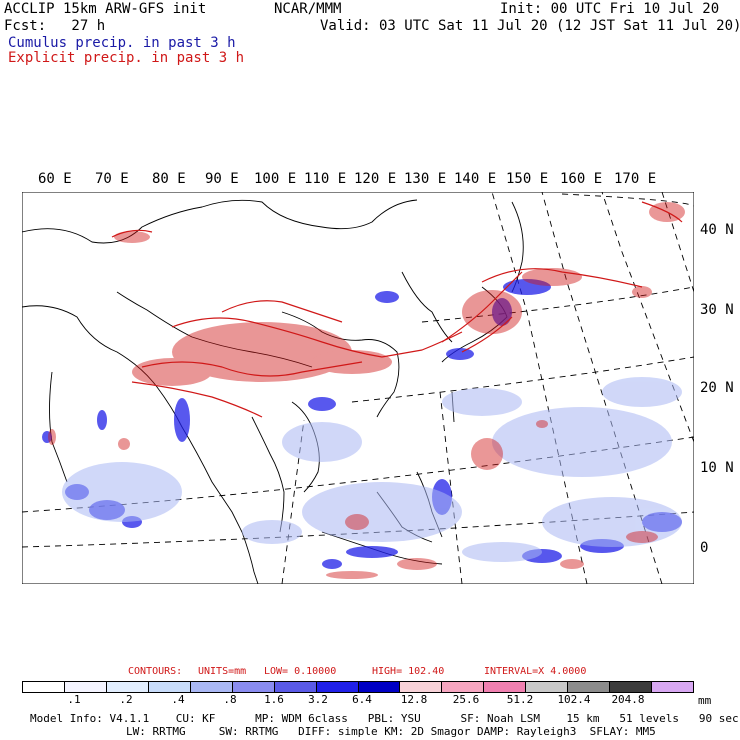 This screenshot has height=740, width=740. Describe the element at coordinates (574, 699) in the screenshot. I see `colorbar-label: 102.4` at that location.